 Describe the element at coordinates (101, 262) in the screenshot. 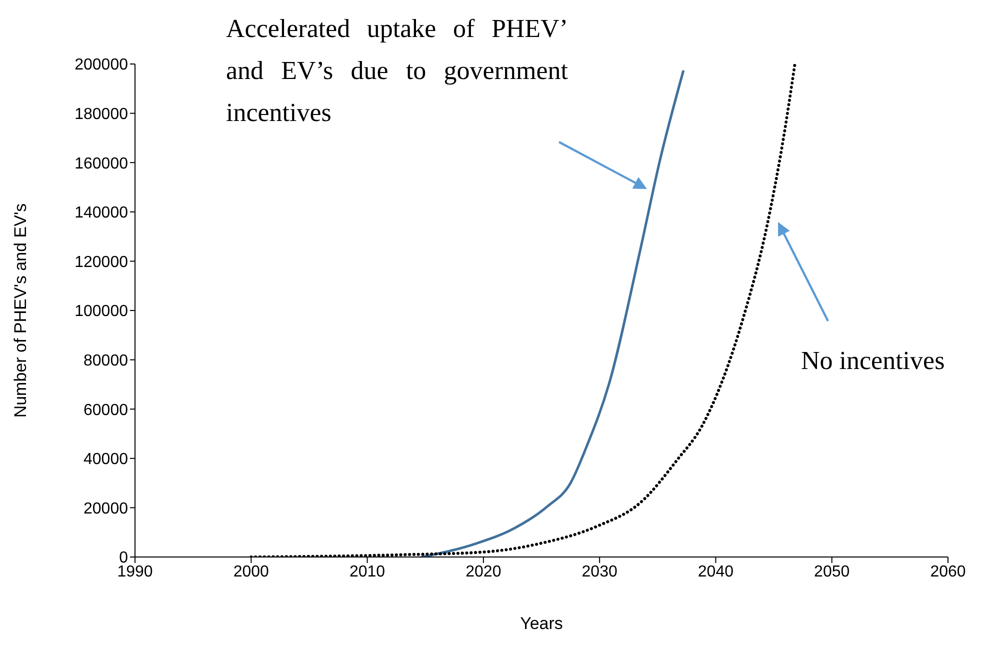

I see `y-tick-label: 120000` at that location.